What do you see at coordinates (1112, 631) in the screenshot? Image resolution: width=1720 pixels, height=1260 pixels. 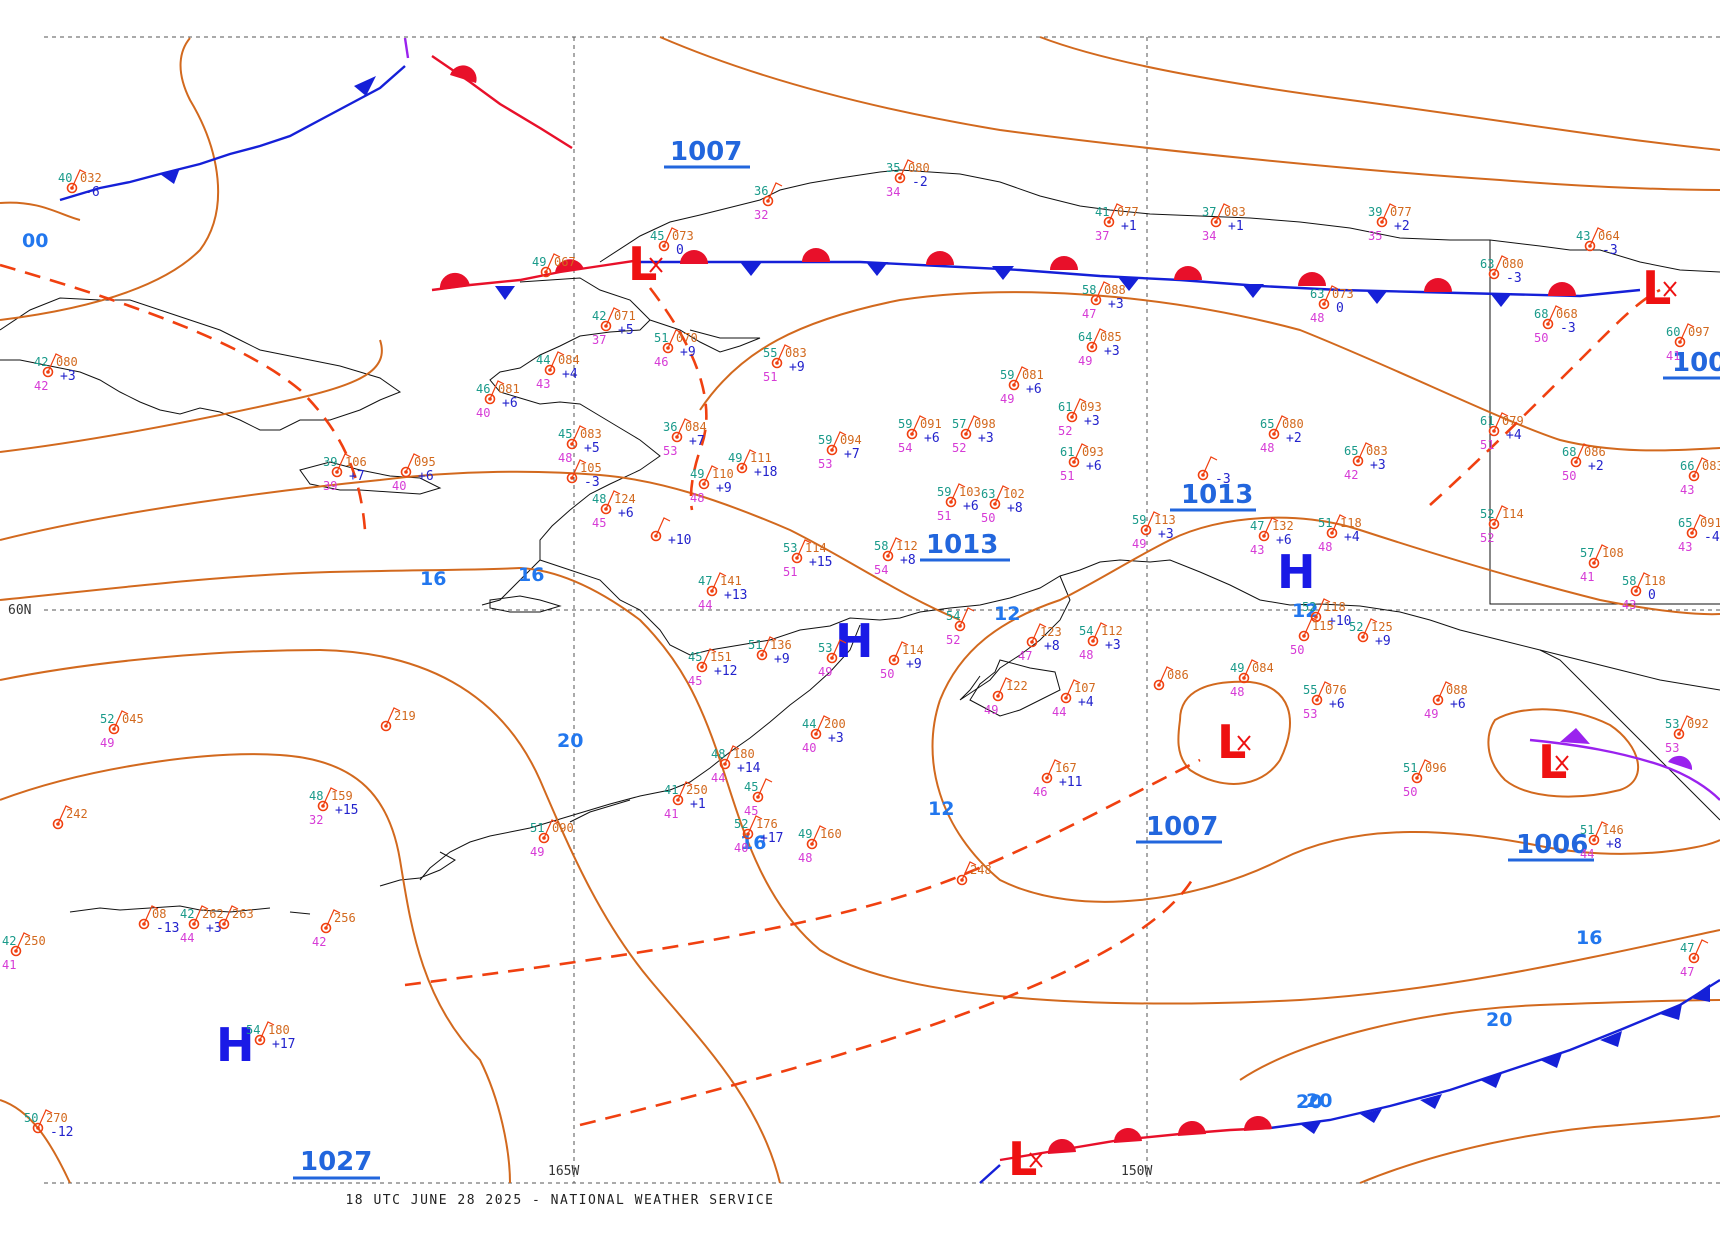 I see `station-pressure: 112` at bounding box center [1112, 631].